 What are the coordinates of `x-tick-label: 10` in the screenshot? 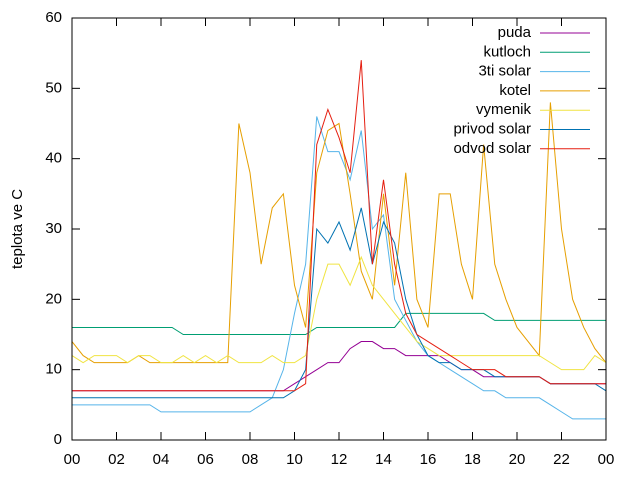 It's located at (294, 459).